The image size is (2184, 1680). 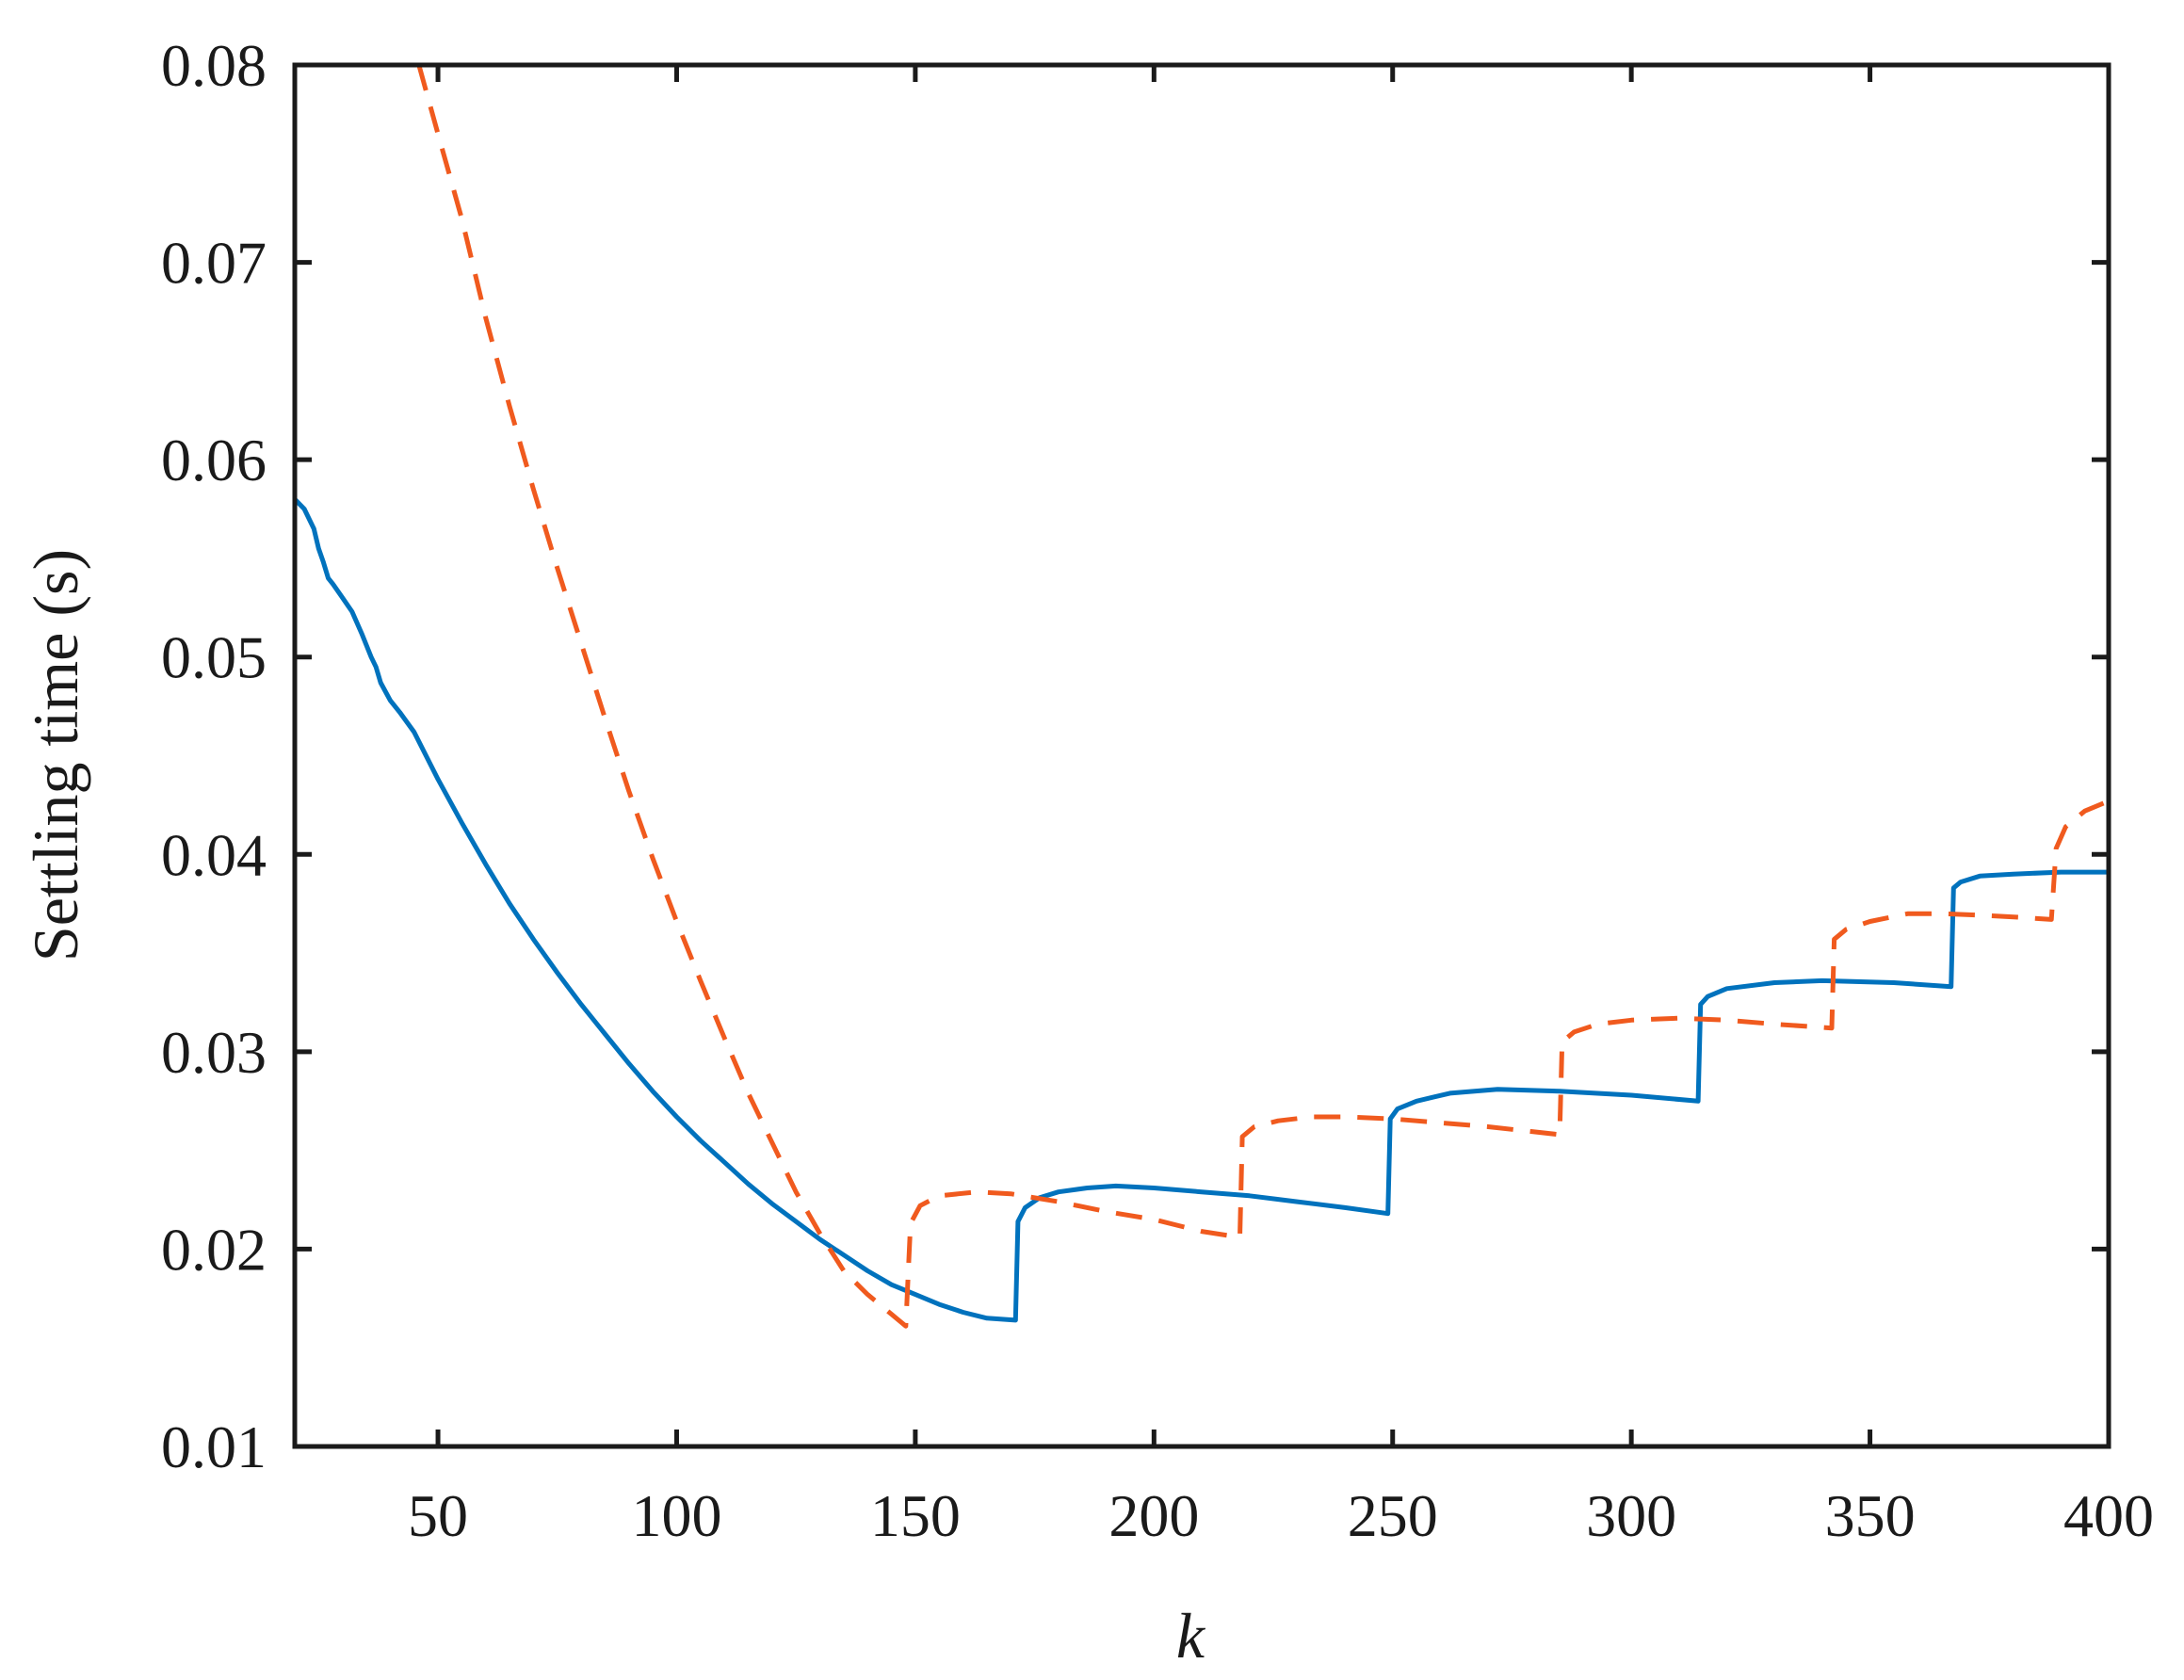 I want to click on x-tick-label: 350, so click(x=1870, y=1515).